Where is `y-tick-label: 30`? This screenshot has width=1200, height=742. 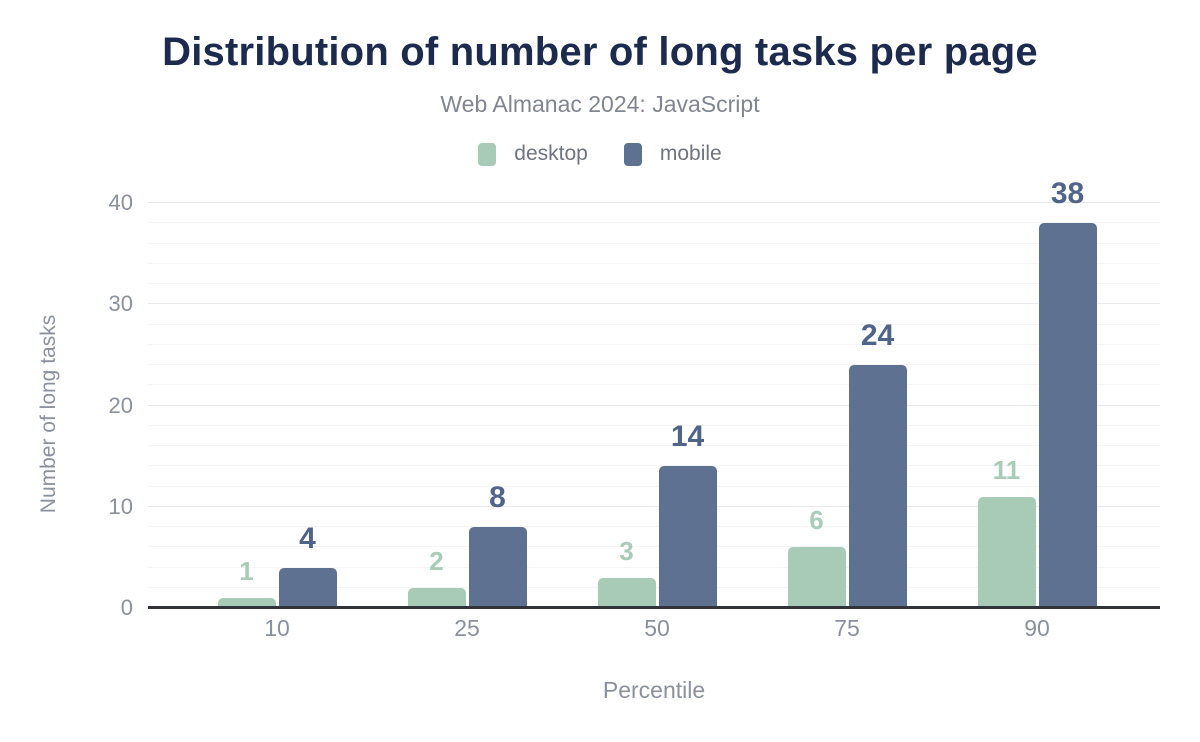
y-tick-label: 30 is located at coordinates (120, 304).